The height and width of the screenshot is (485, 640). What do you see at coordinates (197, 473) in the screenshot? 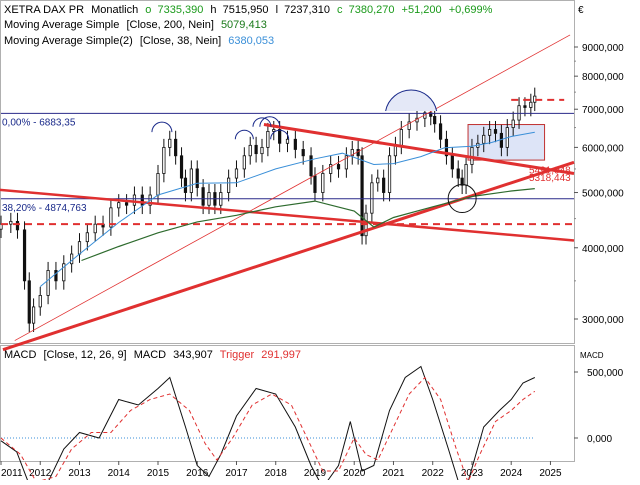
I see `time-tick-label: 2016` at bounding box center [197, 473].